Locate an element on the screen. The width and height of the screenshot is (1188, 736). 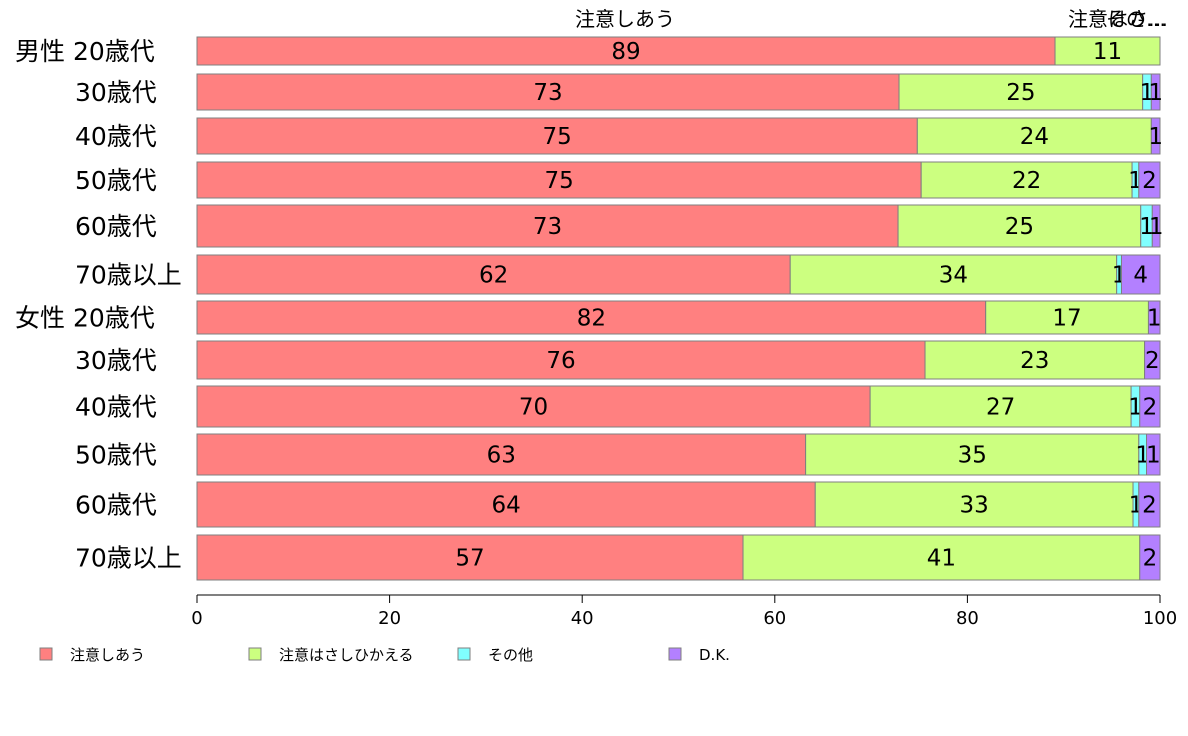
data-label: 82 is located at coordinates (591, 319).